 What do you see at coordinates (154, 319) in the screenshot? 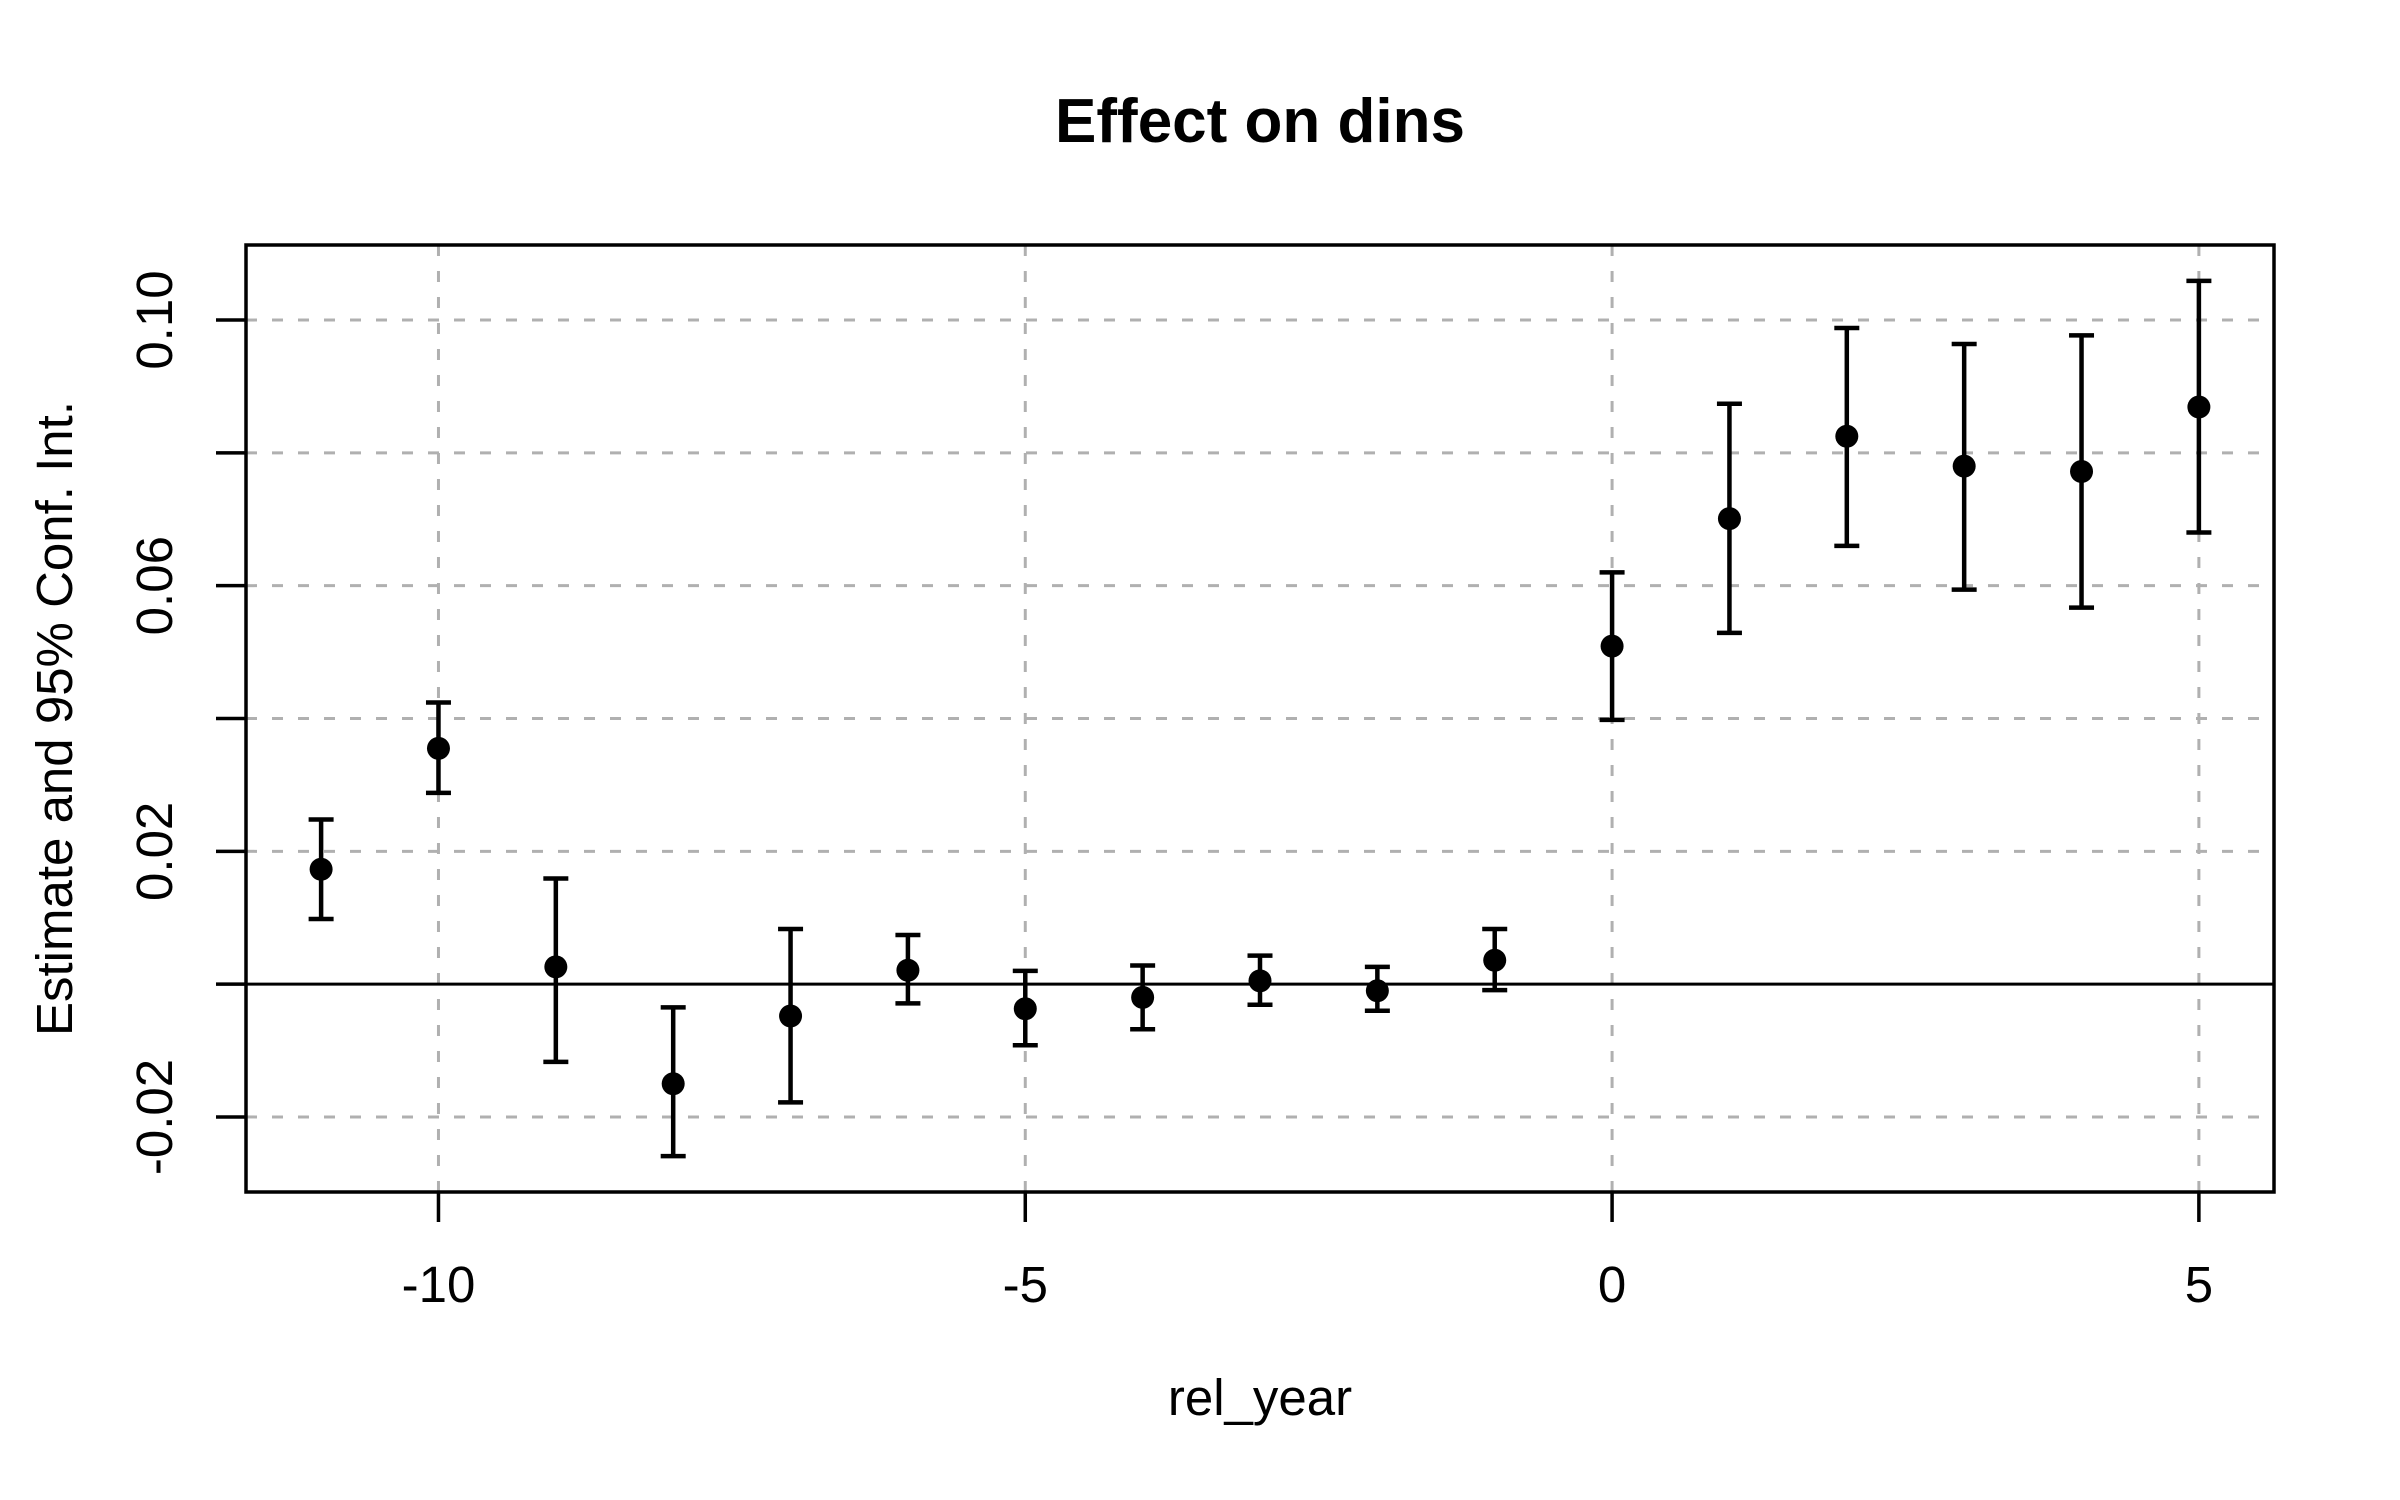
I see `y-tick-label: 0.10` at bounding box center [154, 319].